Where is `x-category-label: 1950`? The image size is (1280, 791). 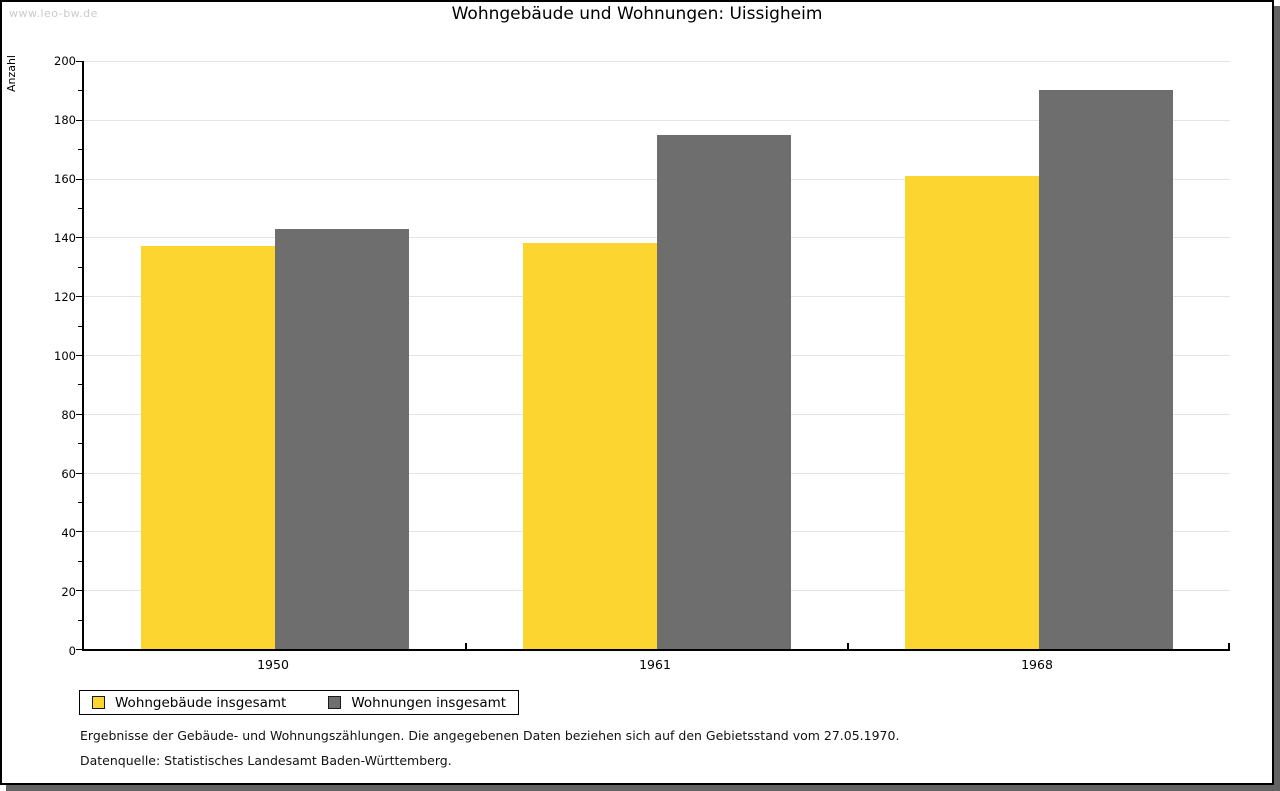
x-category-label: 1950 is located at coordinates (273, 664).